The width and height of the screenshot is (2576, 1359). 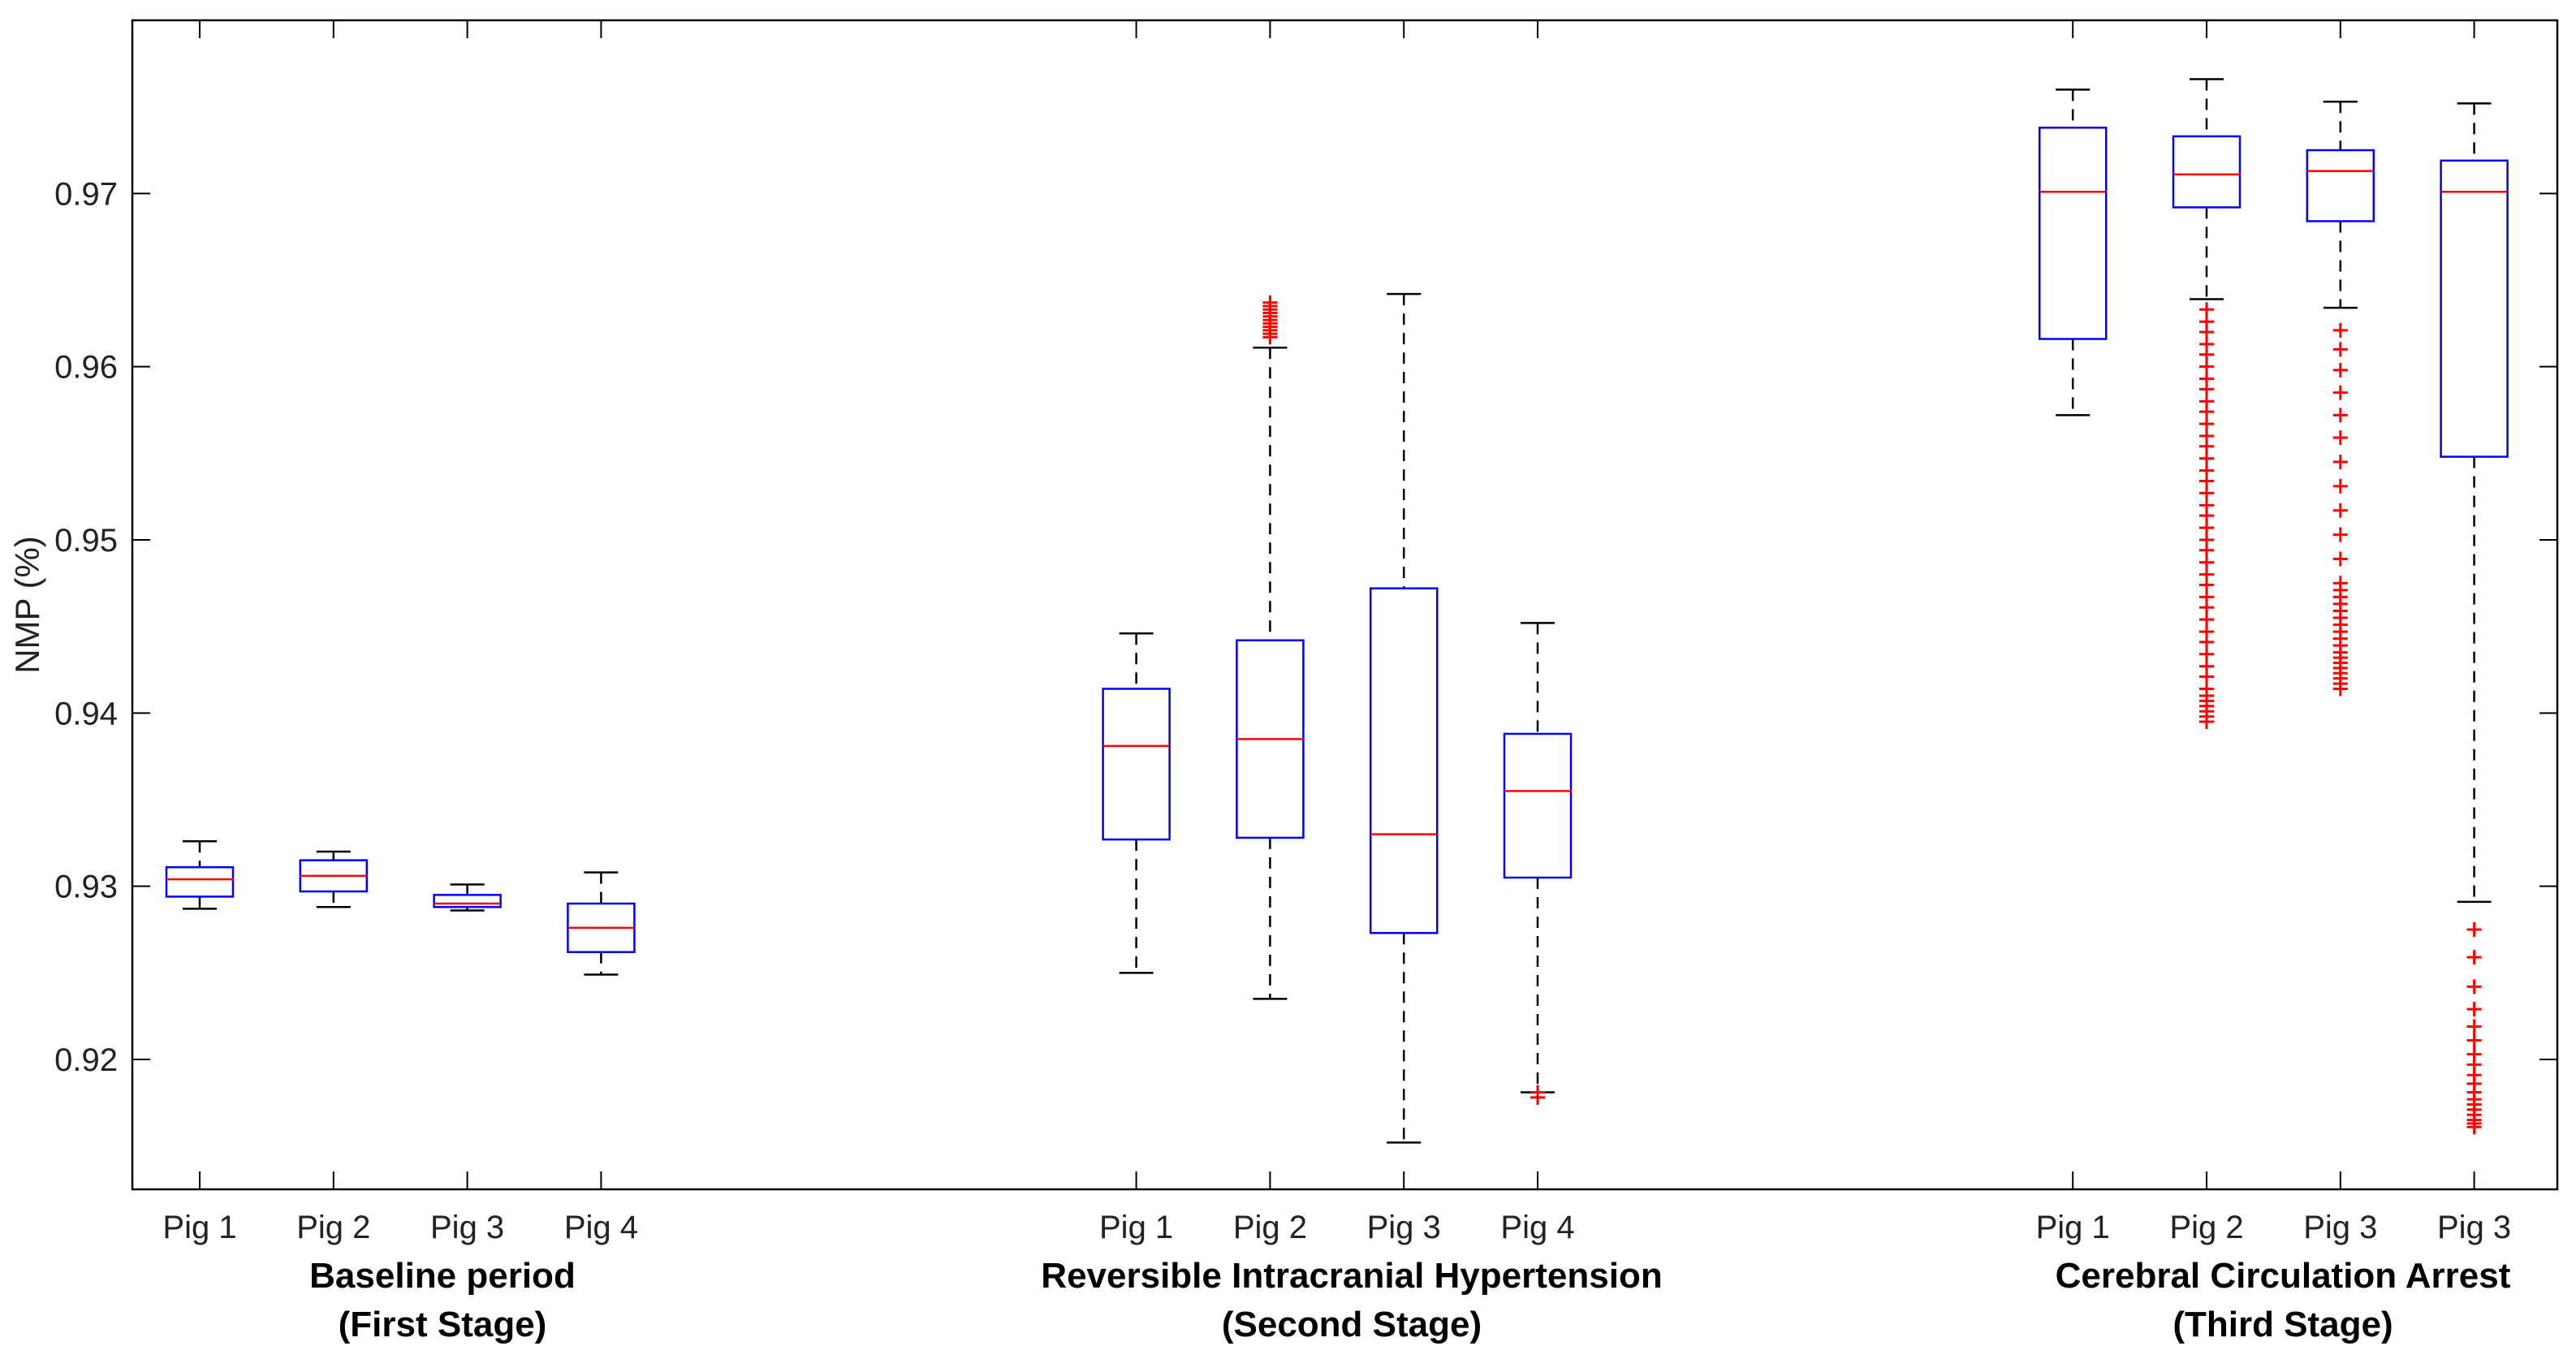 I want to click on group-title-baseline: Baseline period, so click(x=443, y=1276).